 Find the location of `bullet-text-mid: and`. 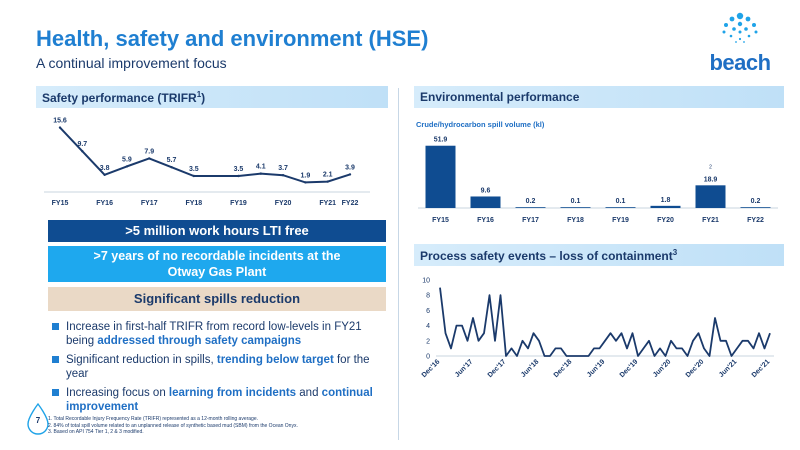

bullet-text-mid: and is located at coordinates (309, 393).